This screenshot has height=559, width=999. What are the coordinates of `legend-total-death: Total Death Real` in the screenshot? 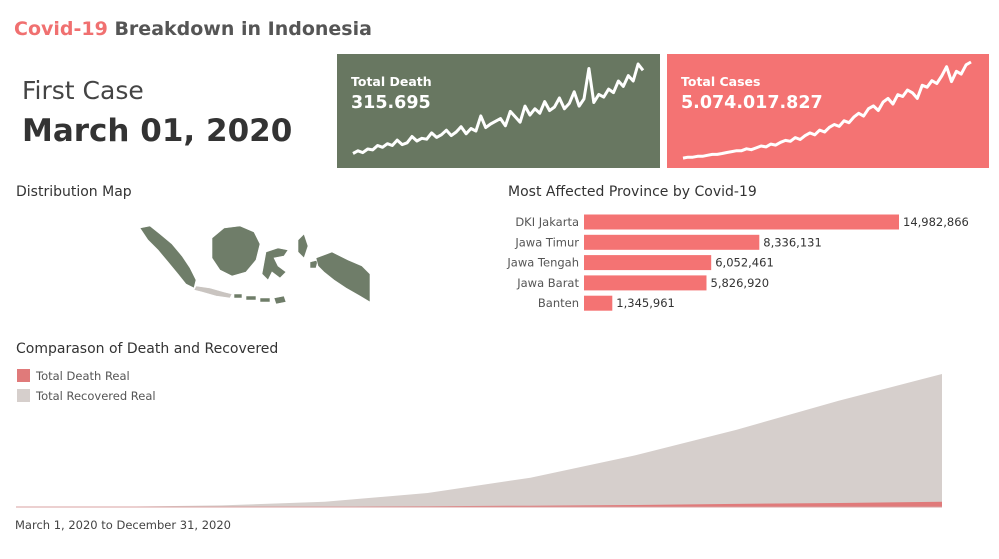 It's located at (73, 377).